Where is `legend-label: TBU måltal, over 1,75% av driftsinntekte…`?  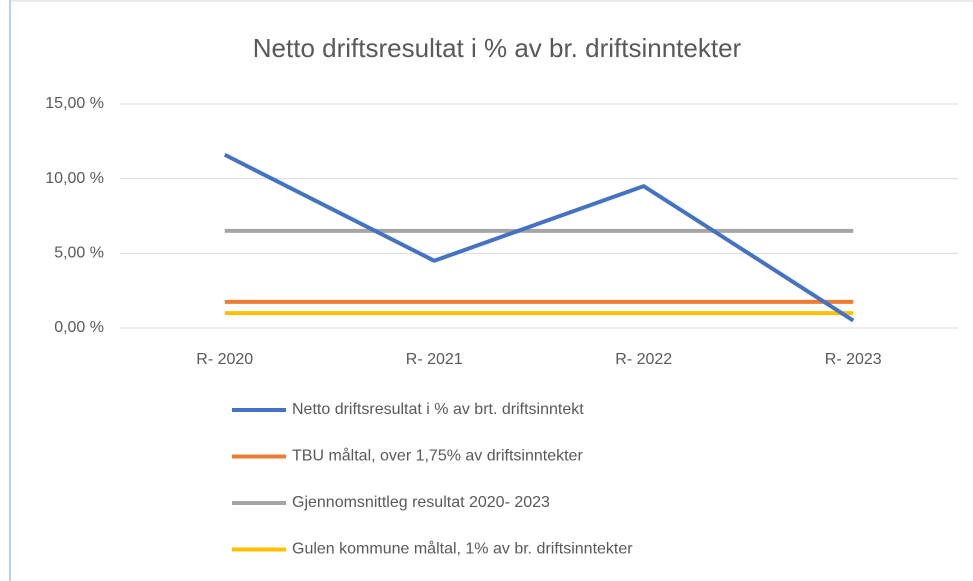 legend-label: TBU måltal, over 1,75% av driftsinntekte… is located at coordinates (437, 456).